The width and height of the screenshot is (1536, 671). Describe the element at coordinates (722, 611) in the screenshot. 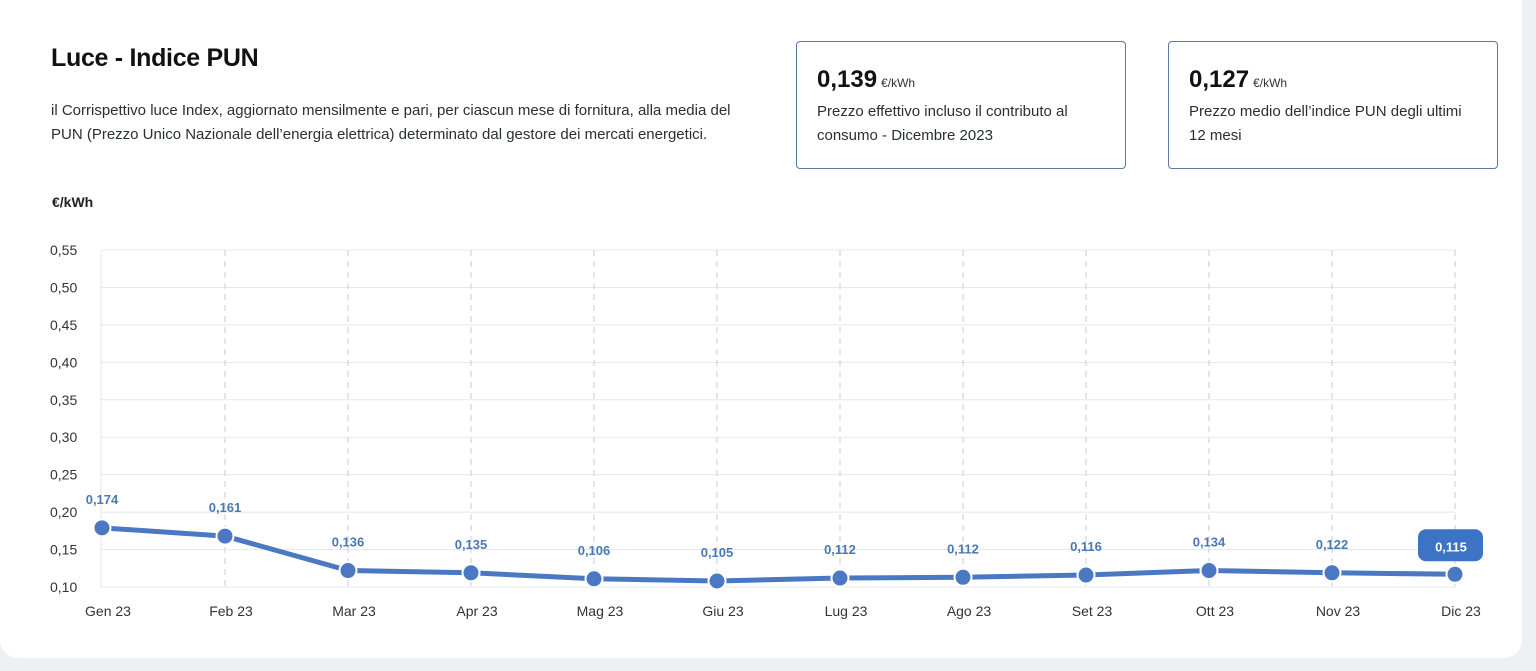

I see `x-tick-label: Giu 23` at that location.